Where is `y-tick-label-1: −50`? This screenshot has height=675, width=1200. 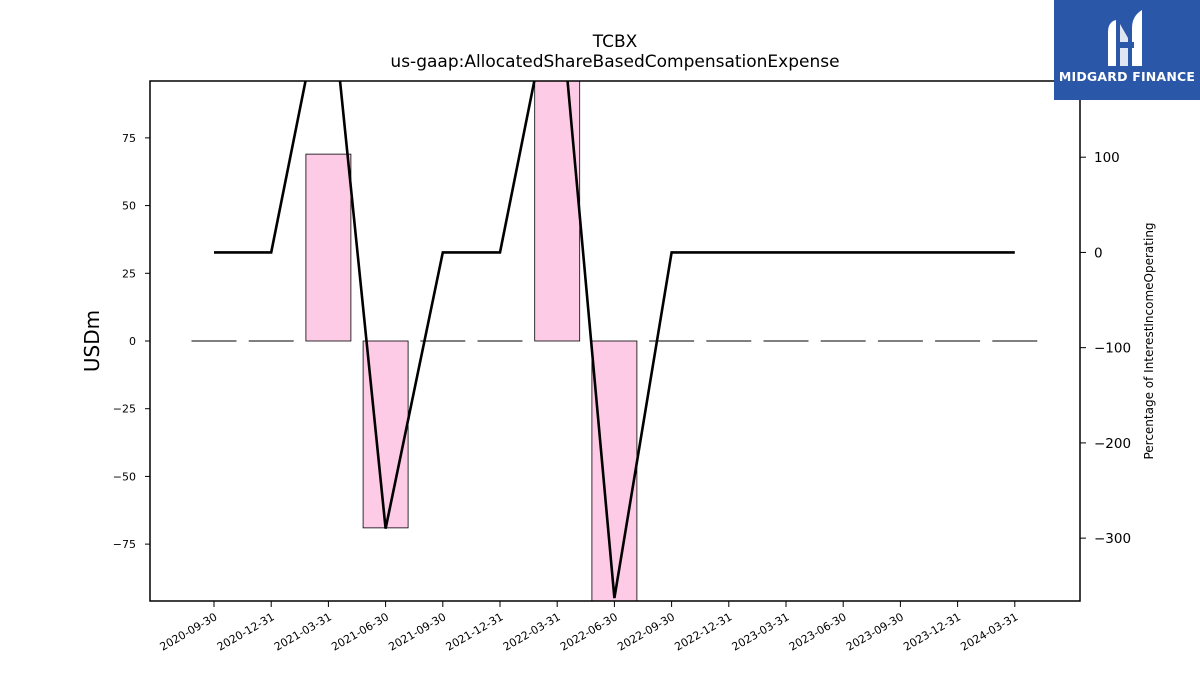 y-tick-label-1: −50 is located at coordinates (124, 476).